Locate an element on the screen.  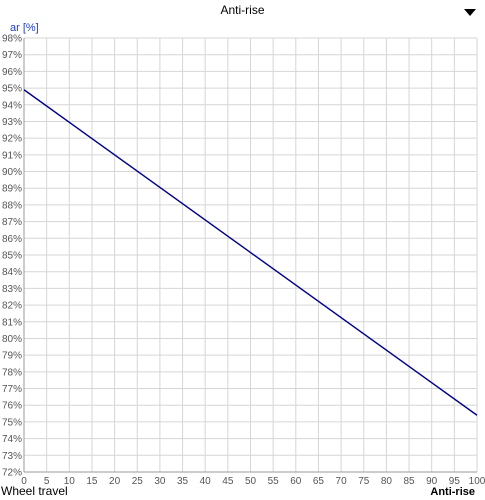
chart-title: Anti-rise is located at coordinates (242, 10).